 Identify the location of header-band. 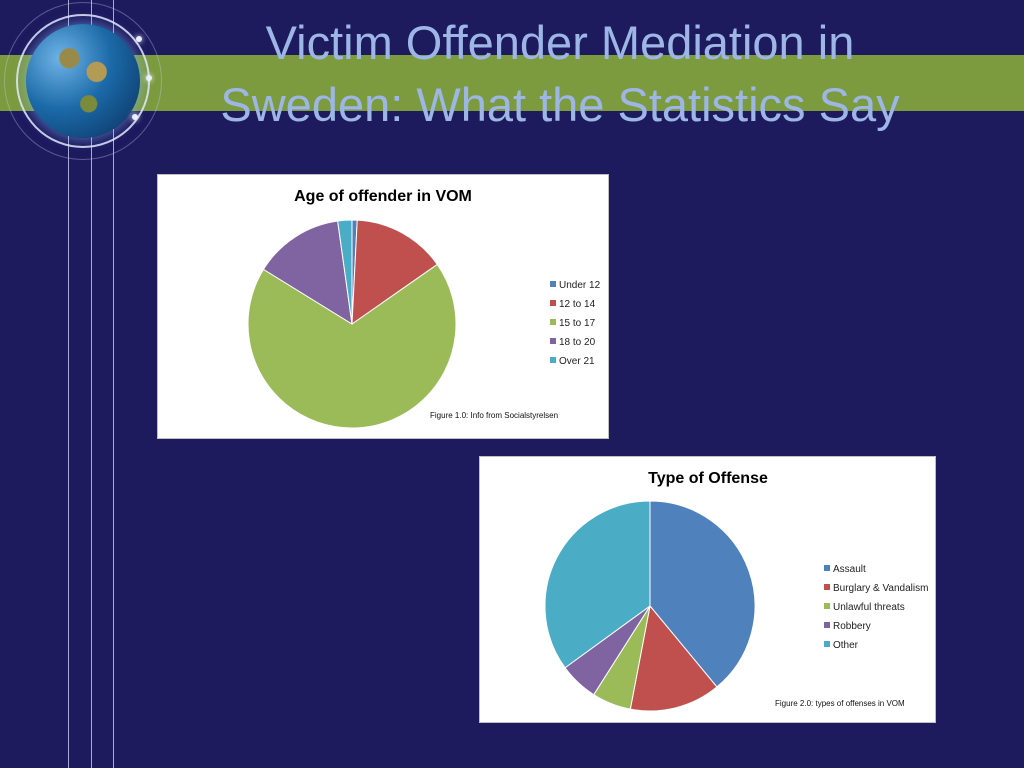
(512, 83).